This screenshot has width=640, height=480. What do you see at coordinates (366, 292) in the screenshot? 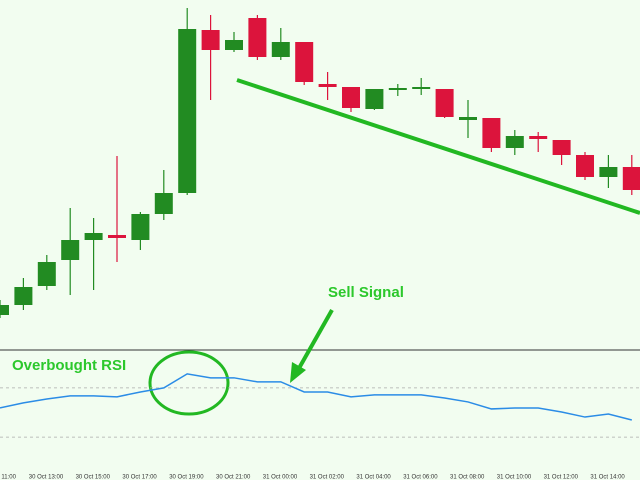
I see `sell-signal-label: Sell Signal` at bounding box center [366, 292].